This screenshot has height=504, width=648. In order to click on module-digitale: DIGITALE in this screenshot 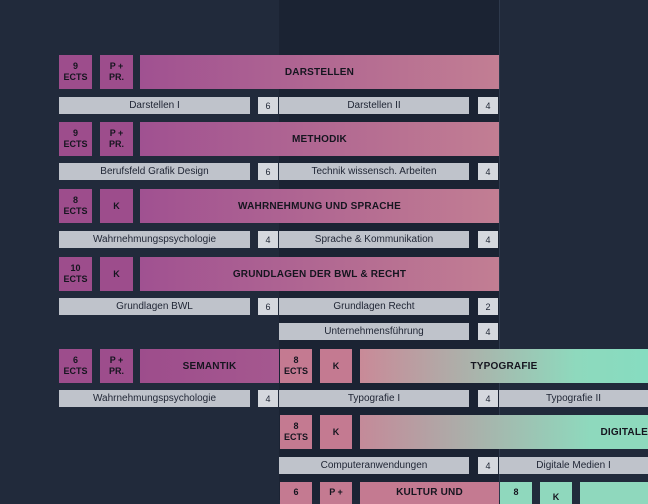, I will do `click(504, 432)`.